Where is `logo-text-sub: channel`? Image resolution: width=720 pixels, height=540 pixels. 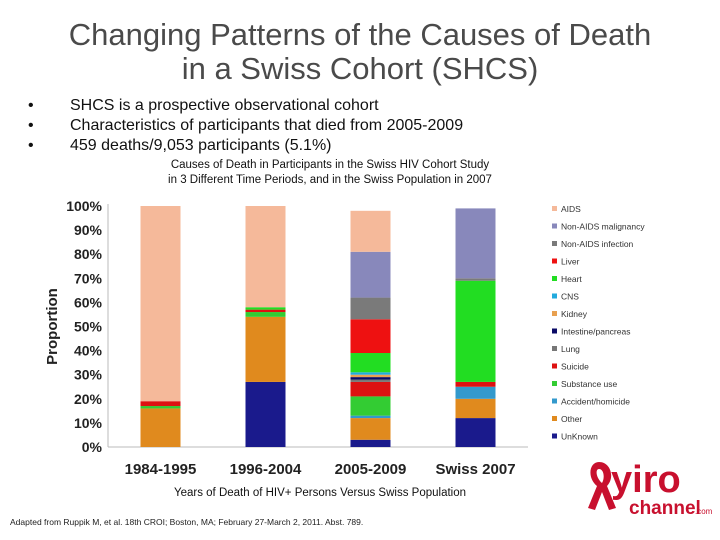
logo-text-sub: channel is located at coordinates (665, 508).